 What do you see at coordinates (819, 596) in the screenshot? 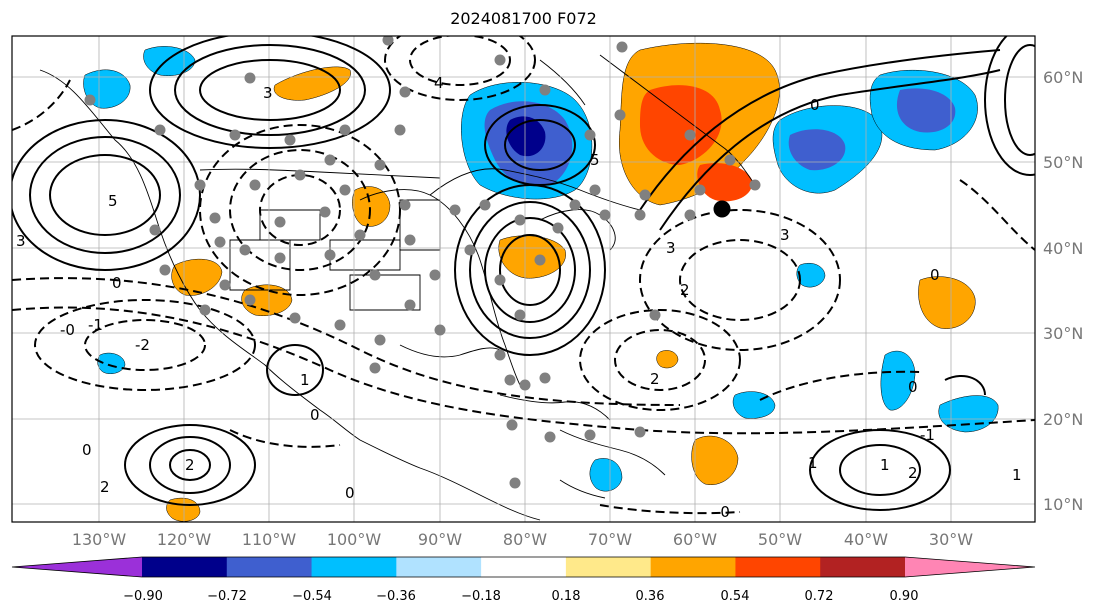
I see `colorbar-tick-label: 0.72` at bounding box center [819, 596].